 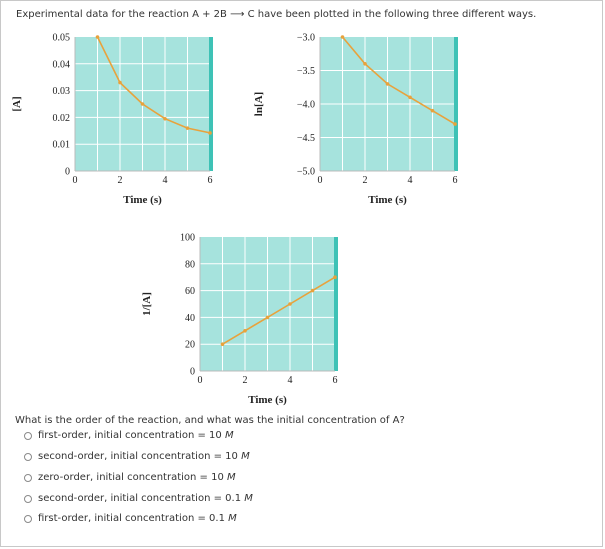 I want to click on y-axis-label: 1/[A], so click(x=147, y=304).